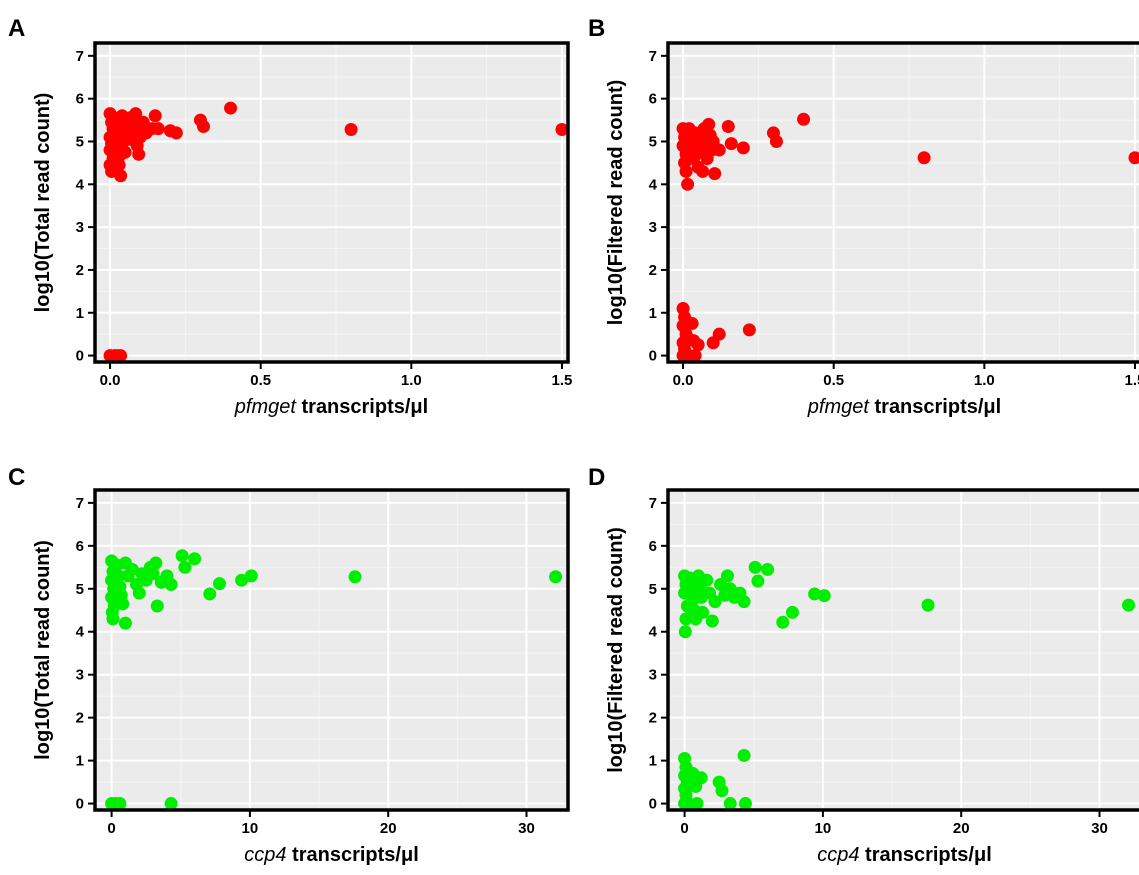  What do you see at coordinates (80, 804) in the screenshot?
I see `y-tick-label: 0` at bounding box center [80, 804].